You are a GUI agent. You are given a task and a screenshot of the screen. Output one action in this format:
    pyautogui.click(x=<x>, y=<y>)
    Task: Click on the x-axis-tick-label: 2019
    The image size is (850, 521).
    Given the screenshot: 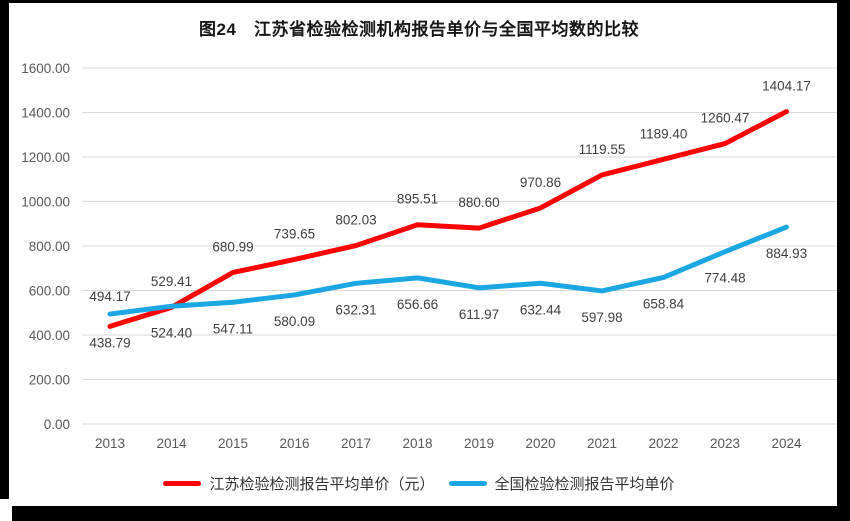 What is the action you would take?
    pyautogui.click(x=479, y=443)
    